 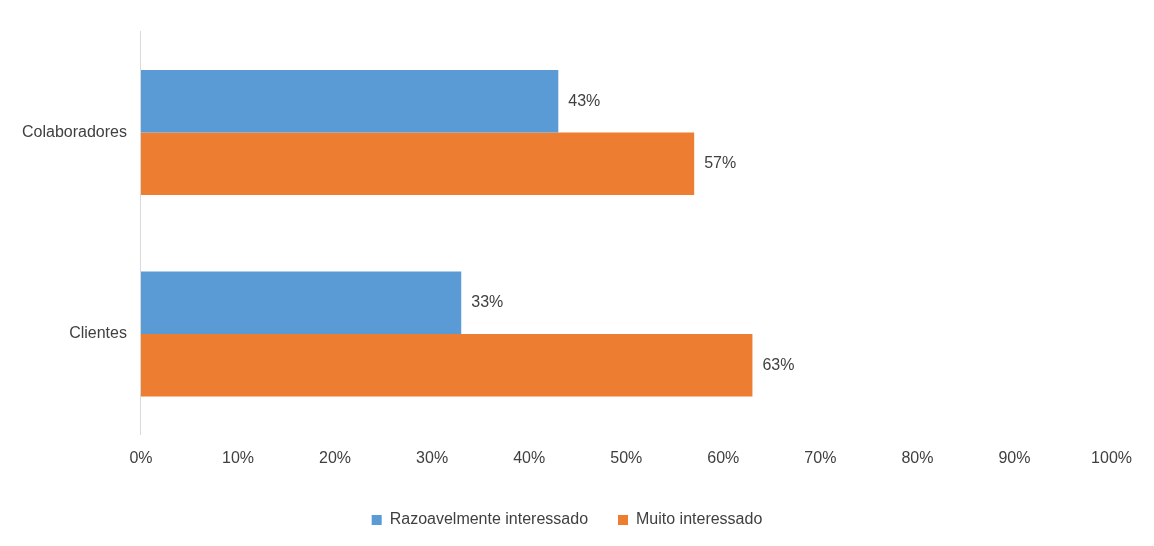 I want to click on x-tick-label: 80%, so click(x=917, y=457).